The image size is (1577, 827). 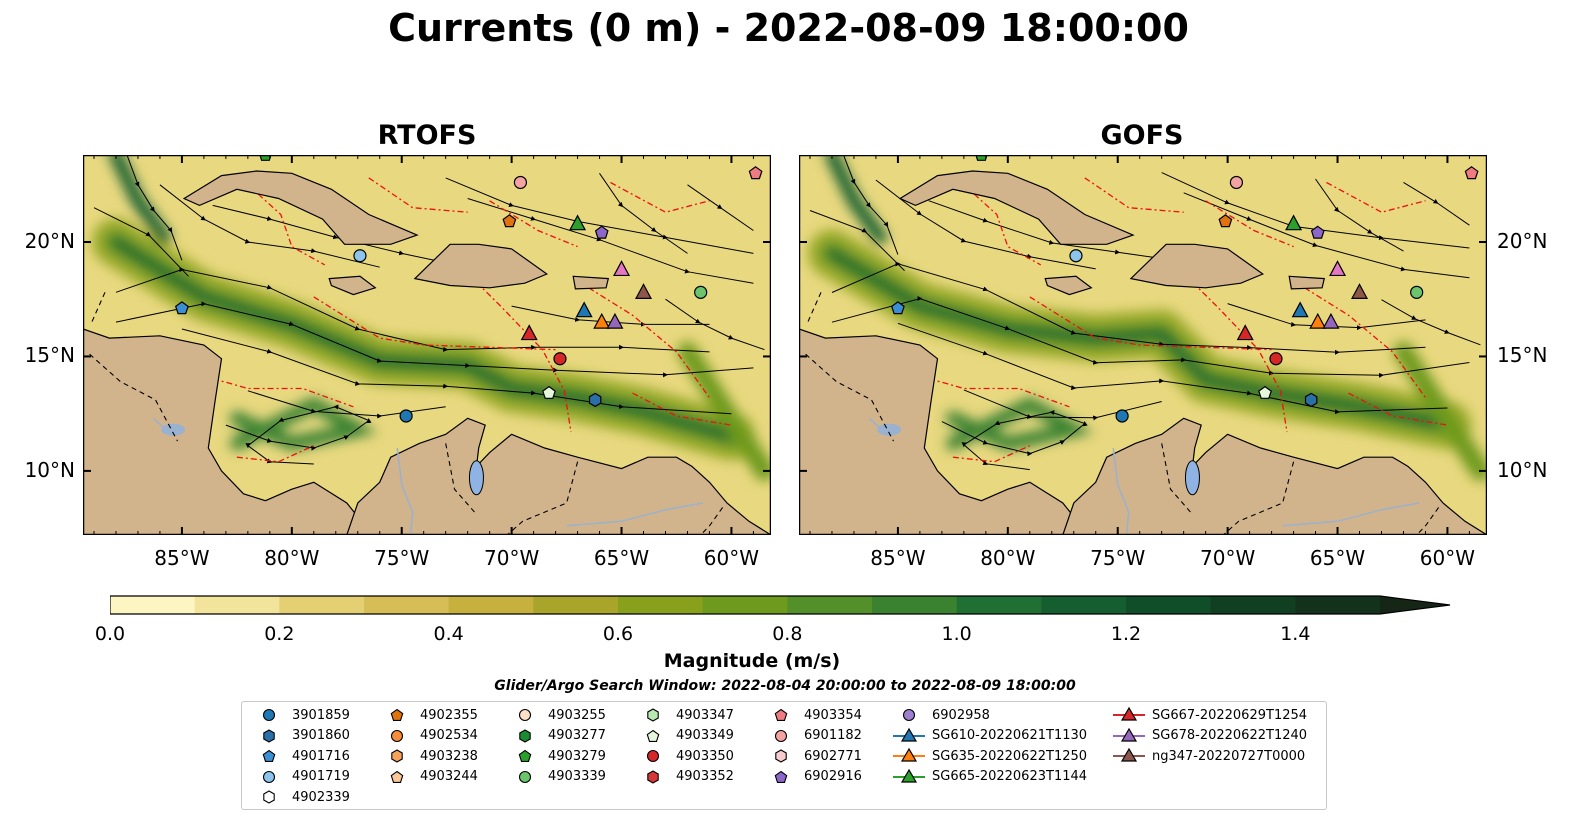 What do you see at coordinates (49, 355) in the screenshot?
I see `lat-tick-label-left: 15°N` at bounding box center [49, 355].